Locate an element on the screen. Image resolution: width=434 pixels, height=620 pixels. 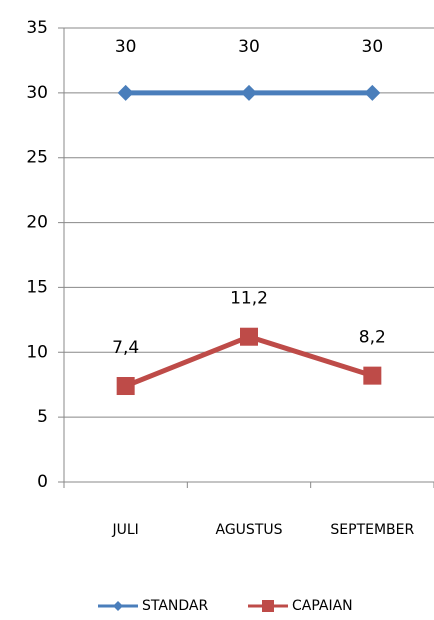
y-tick-label: 10 is located at coordinates (37, 352).